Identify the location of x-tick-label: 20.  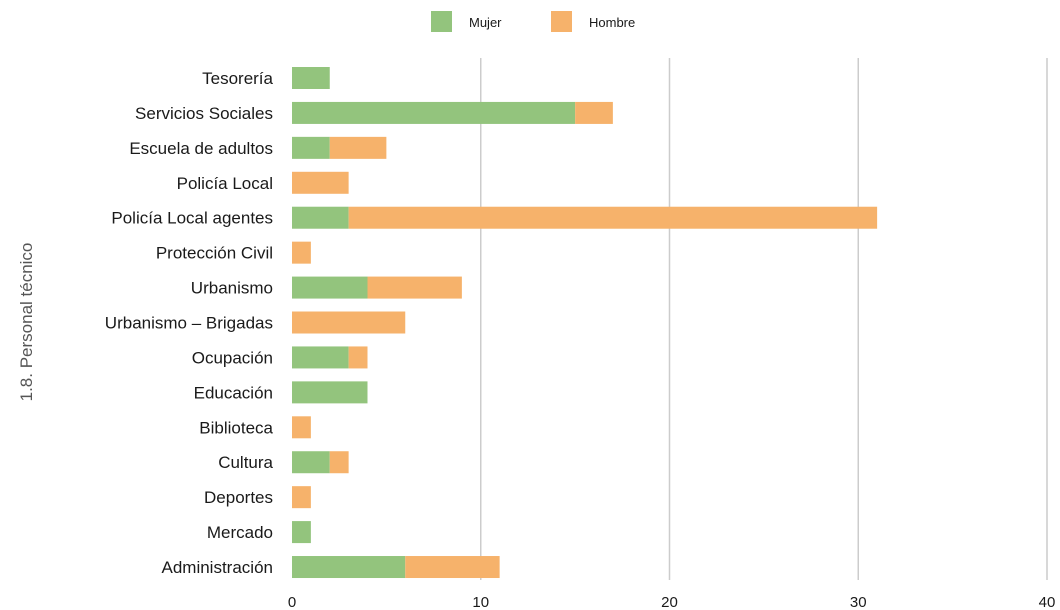
(669, 602).